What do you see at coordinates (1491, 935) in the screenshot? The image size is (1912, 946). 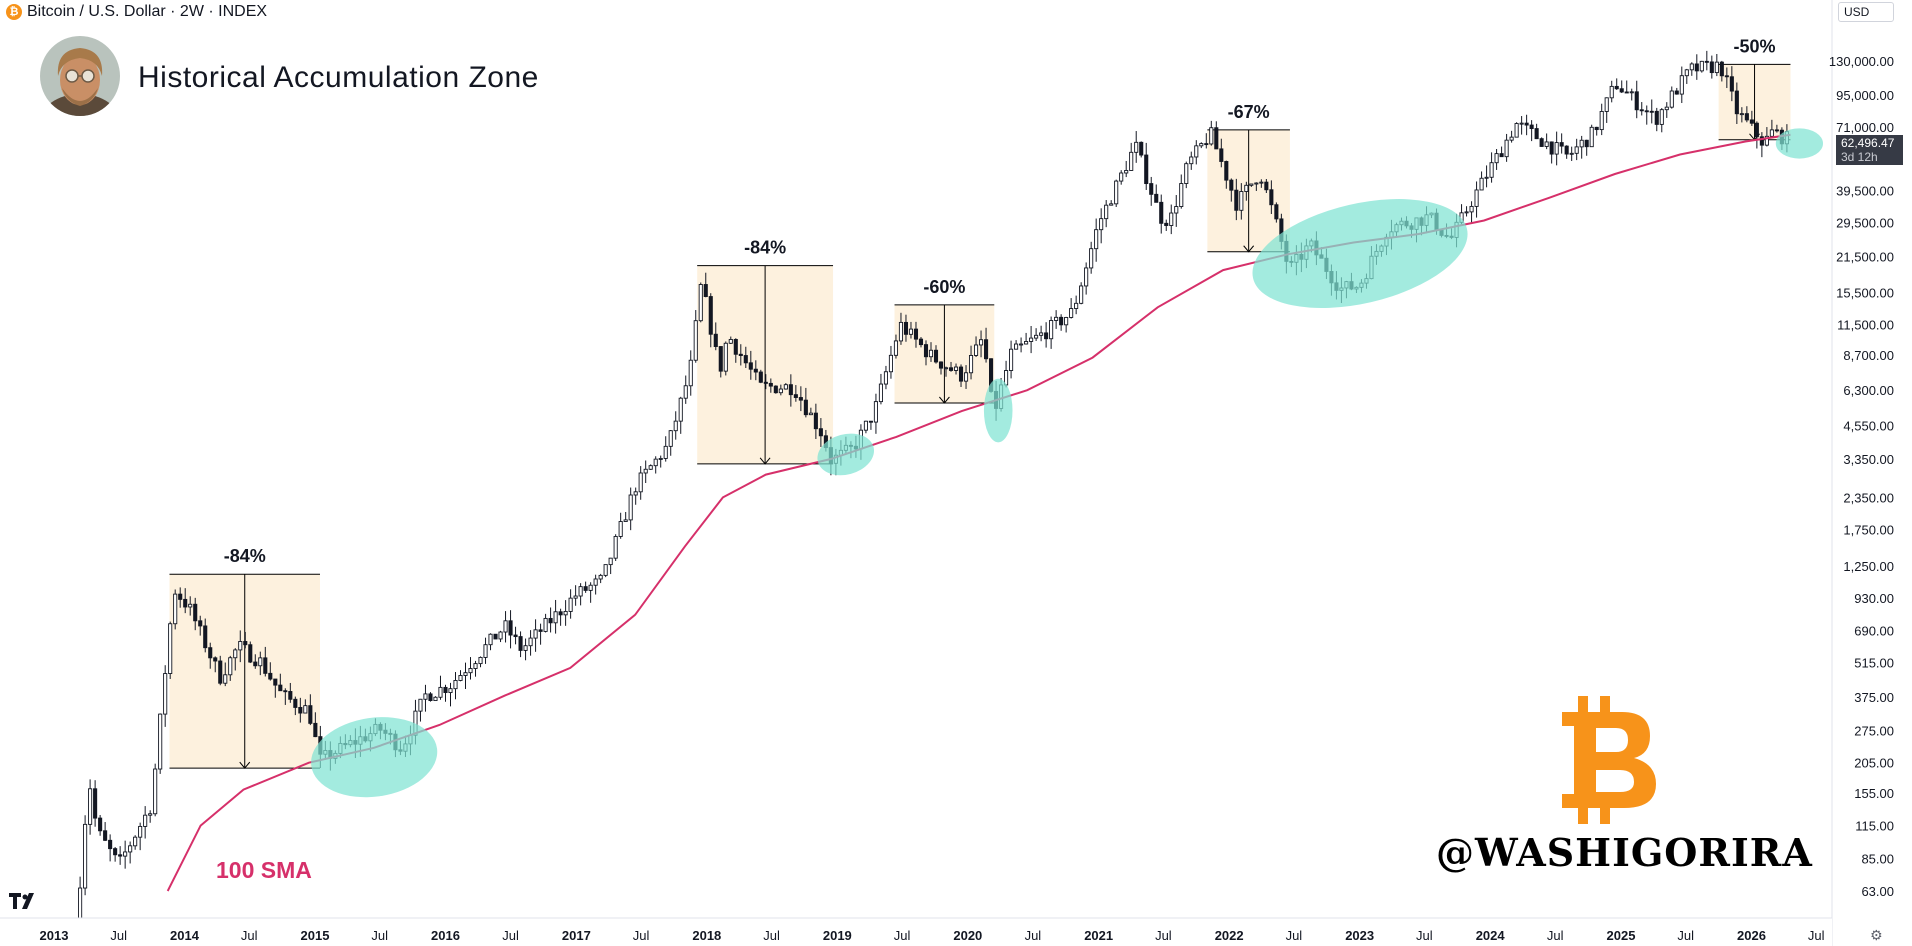 I see `time-tick-label: 2024` at bounding box center [1491, 935].